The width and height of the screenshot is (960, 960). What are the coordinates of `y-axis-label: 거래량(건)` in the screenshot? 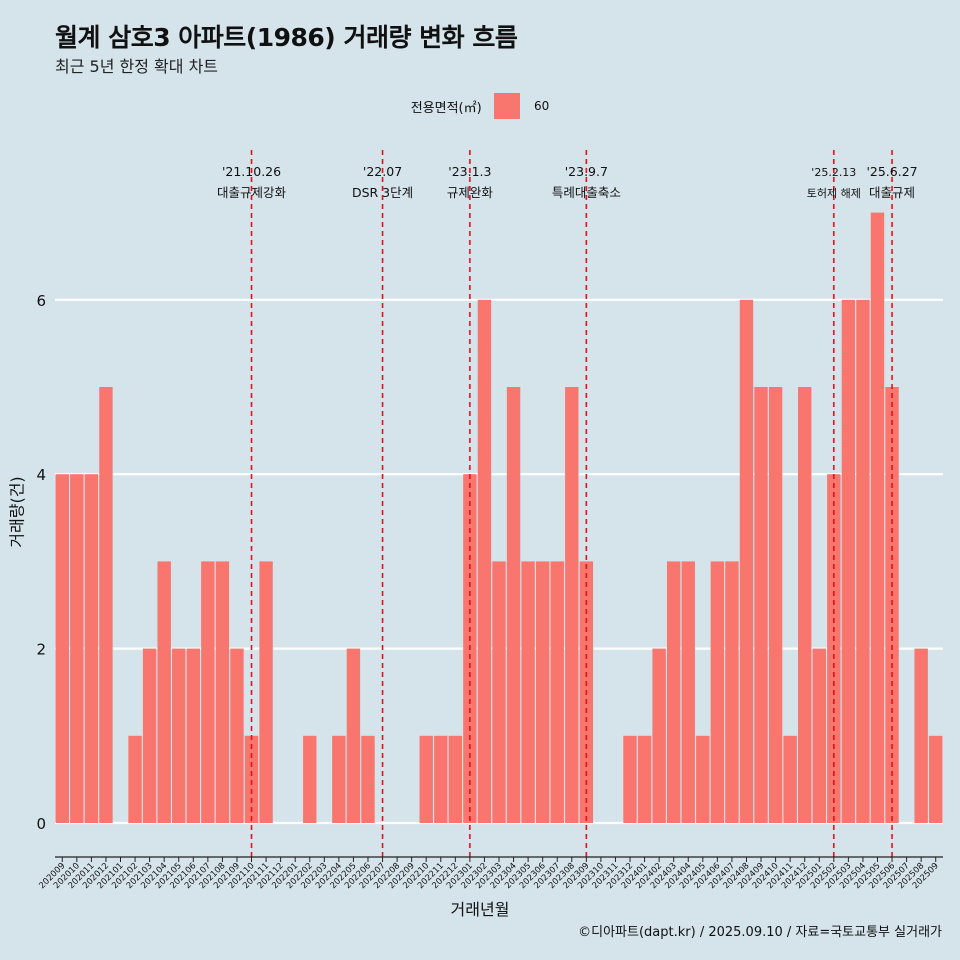 It's located at (17, 512).